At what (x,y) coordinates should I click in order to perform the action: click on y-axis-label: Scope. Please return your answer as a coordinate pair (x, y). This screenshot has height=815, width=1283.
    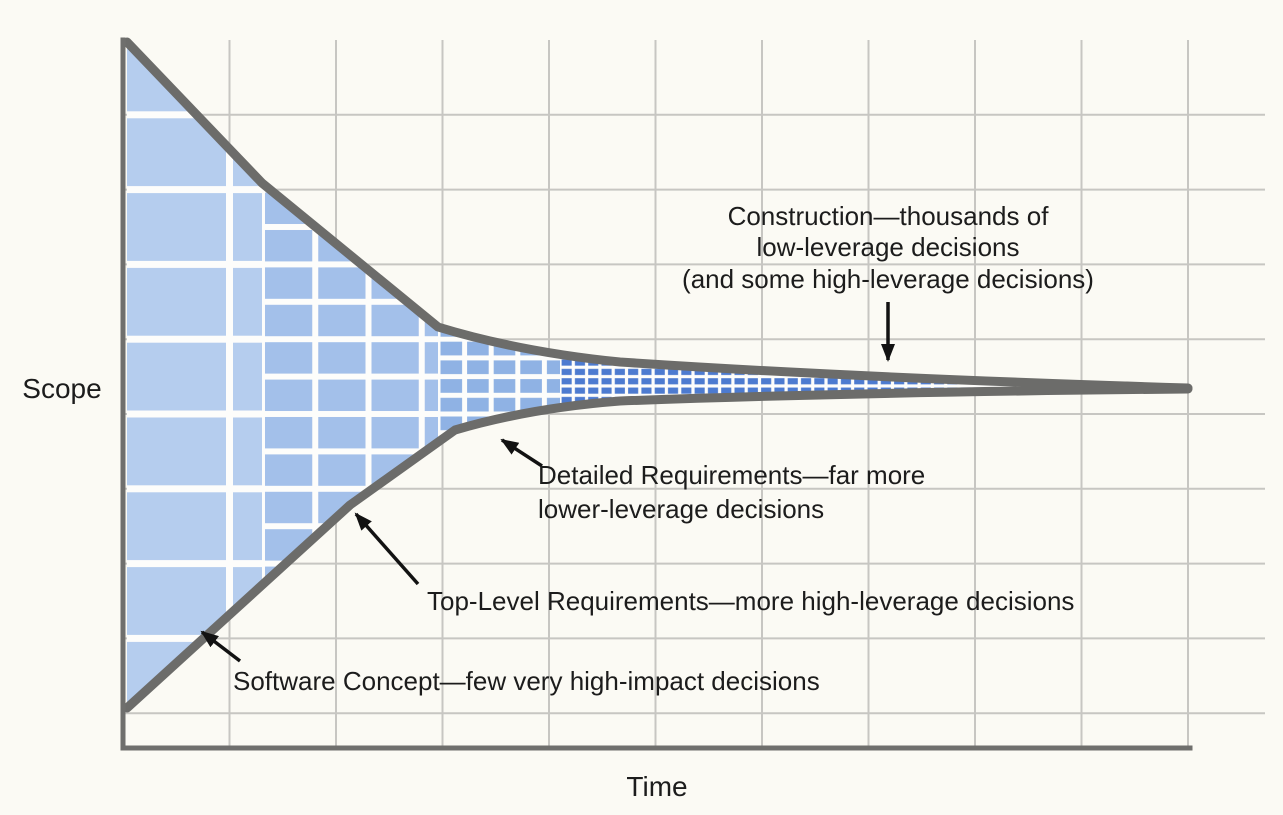
    Looking at the image, I should click on (61, 388).